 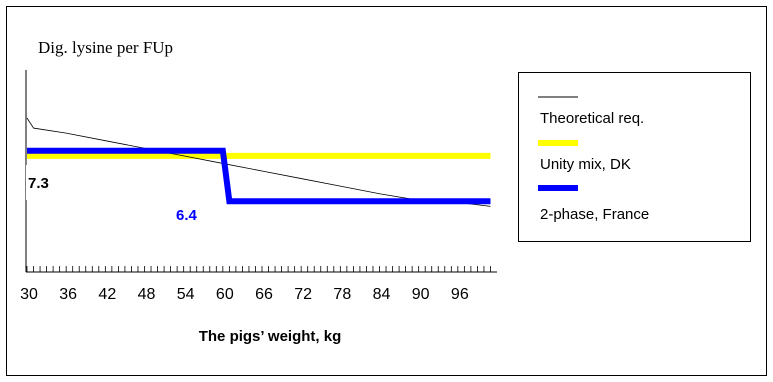 What do you see at coordinates (264, 294) in the screenshot?
I see `x-tick-label: 66` at bounding box center [264, 294].